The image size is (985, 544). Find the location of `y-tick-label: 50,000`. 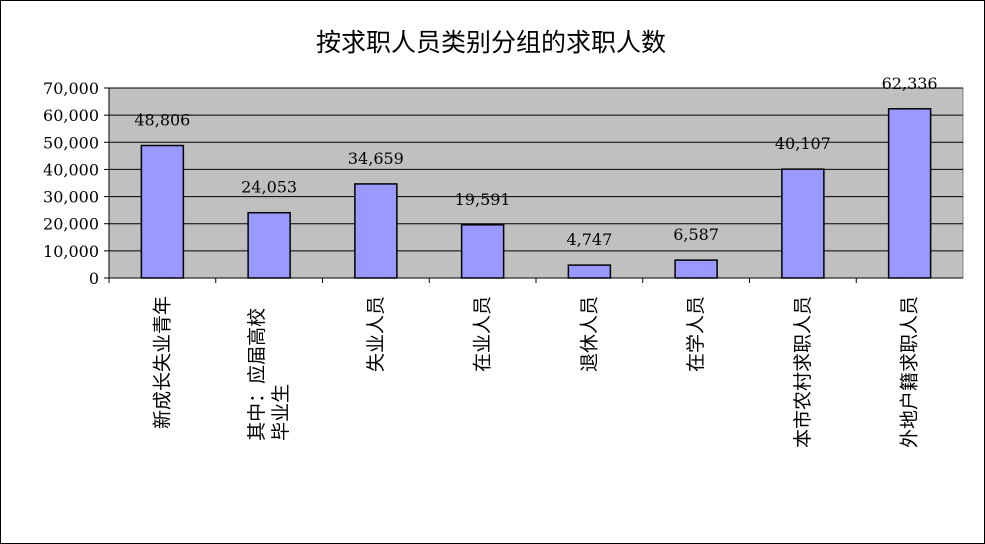

y-tick-label: 50,000 is located at coordinates (71, 142).